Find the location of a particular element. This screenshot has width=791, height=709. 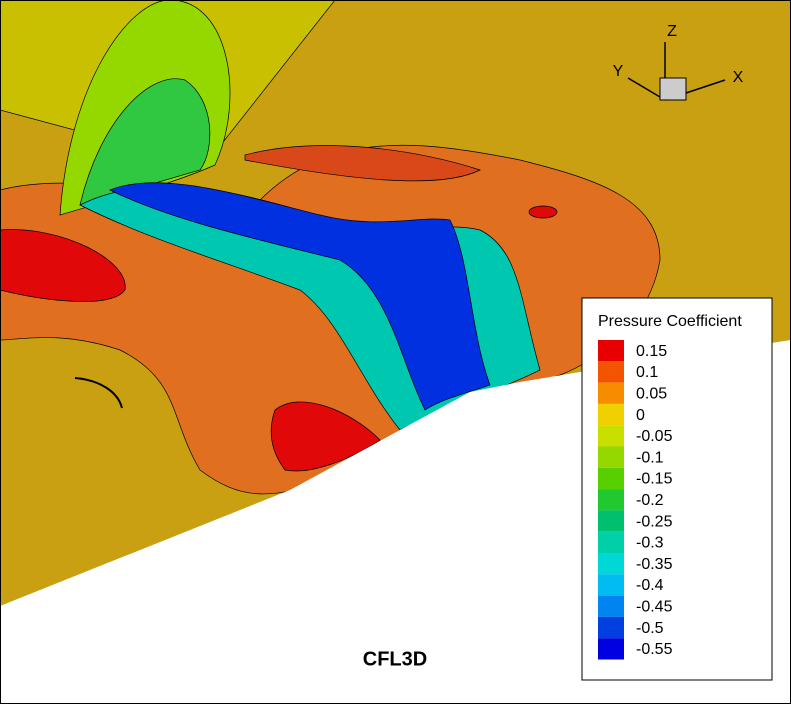

legend-label: -0.1 is located at coordinates (650, 457).